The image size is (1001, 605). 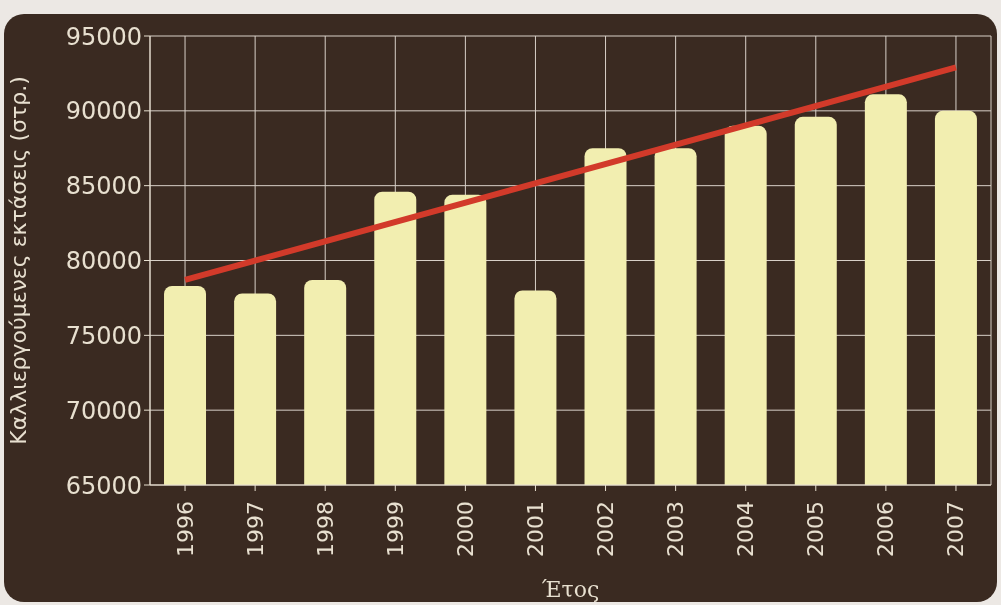 What do you see at coordinates (956, 529) in the screenshot?
I see `x-tick-label: 2007` at bounding box center [956, 529].